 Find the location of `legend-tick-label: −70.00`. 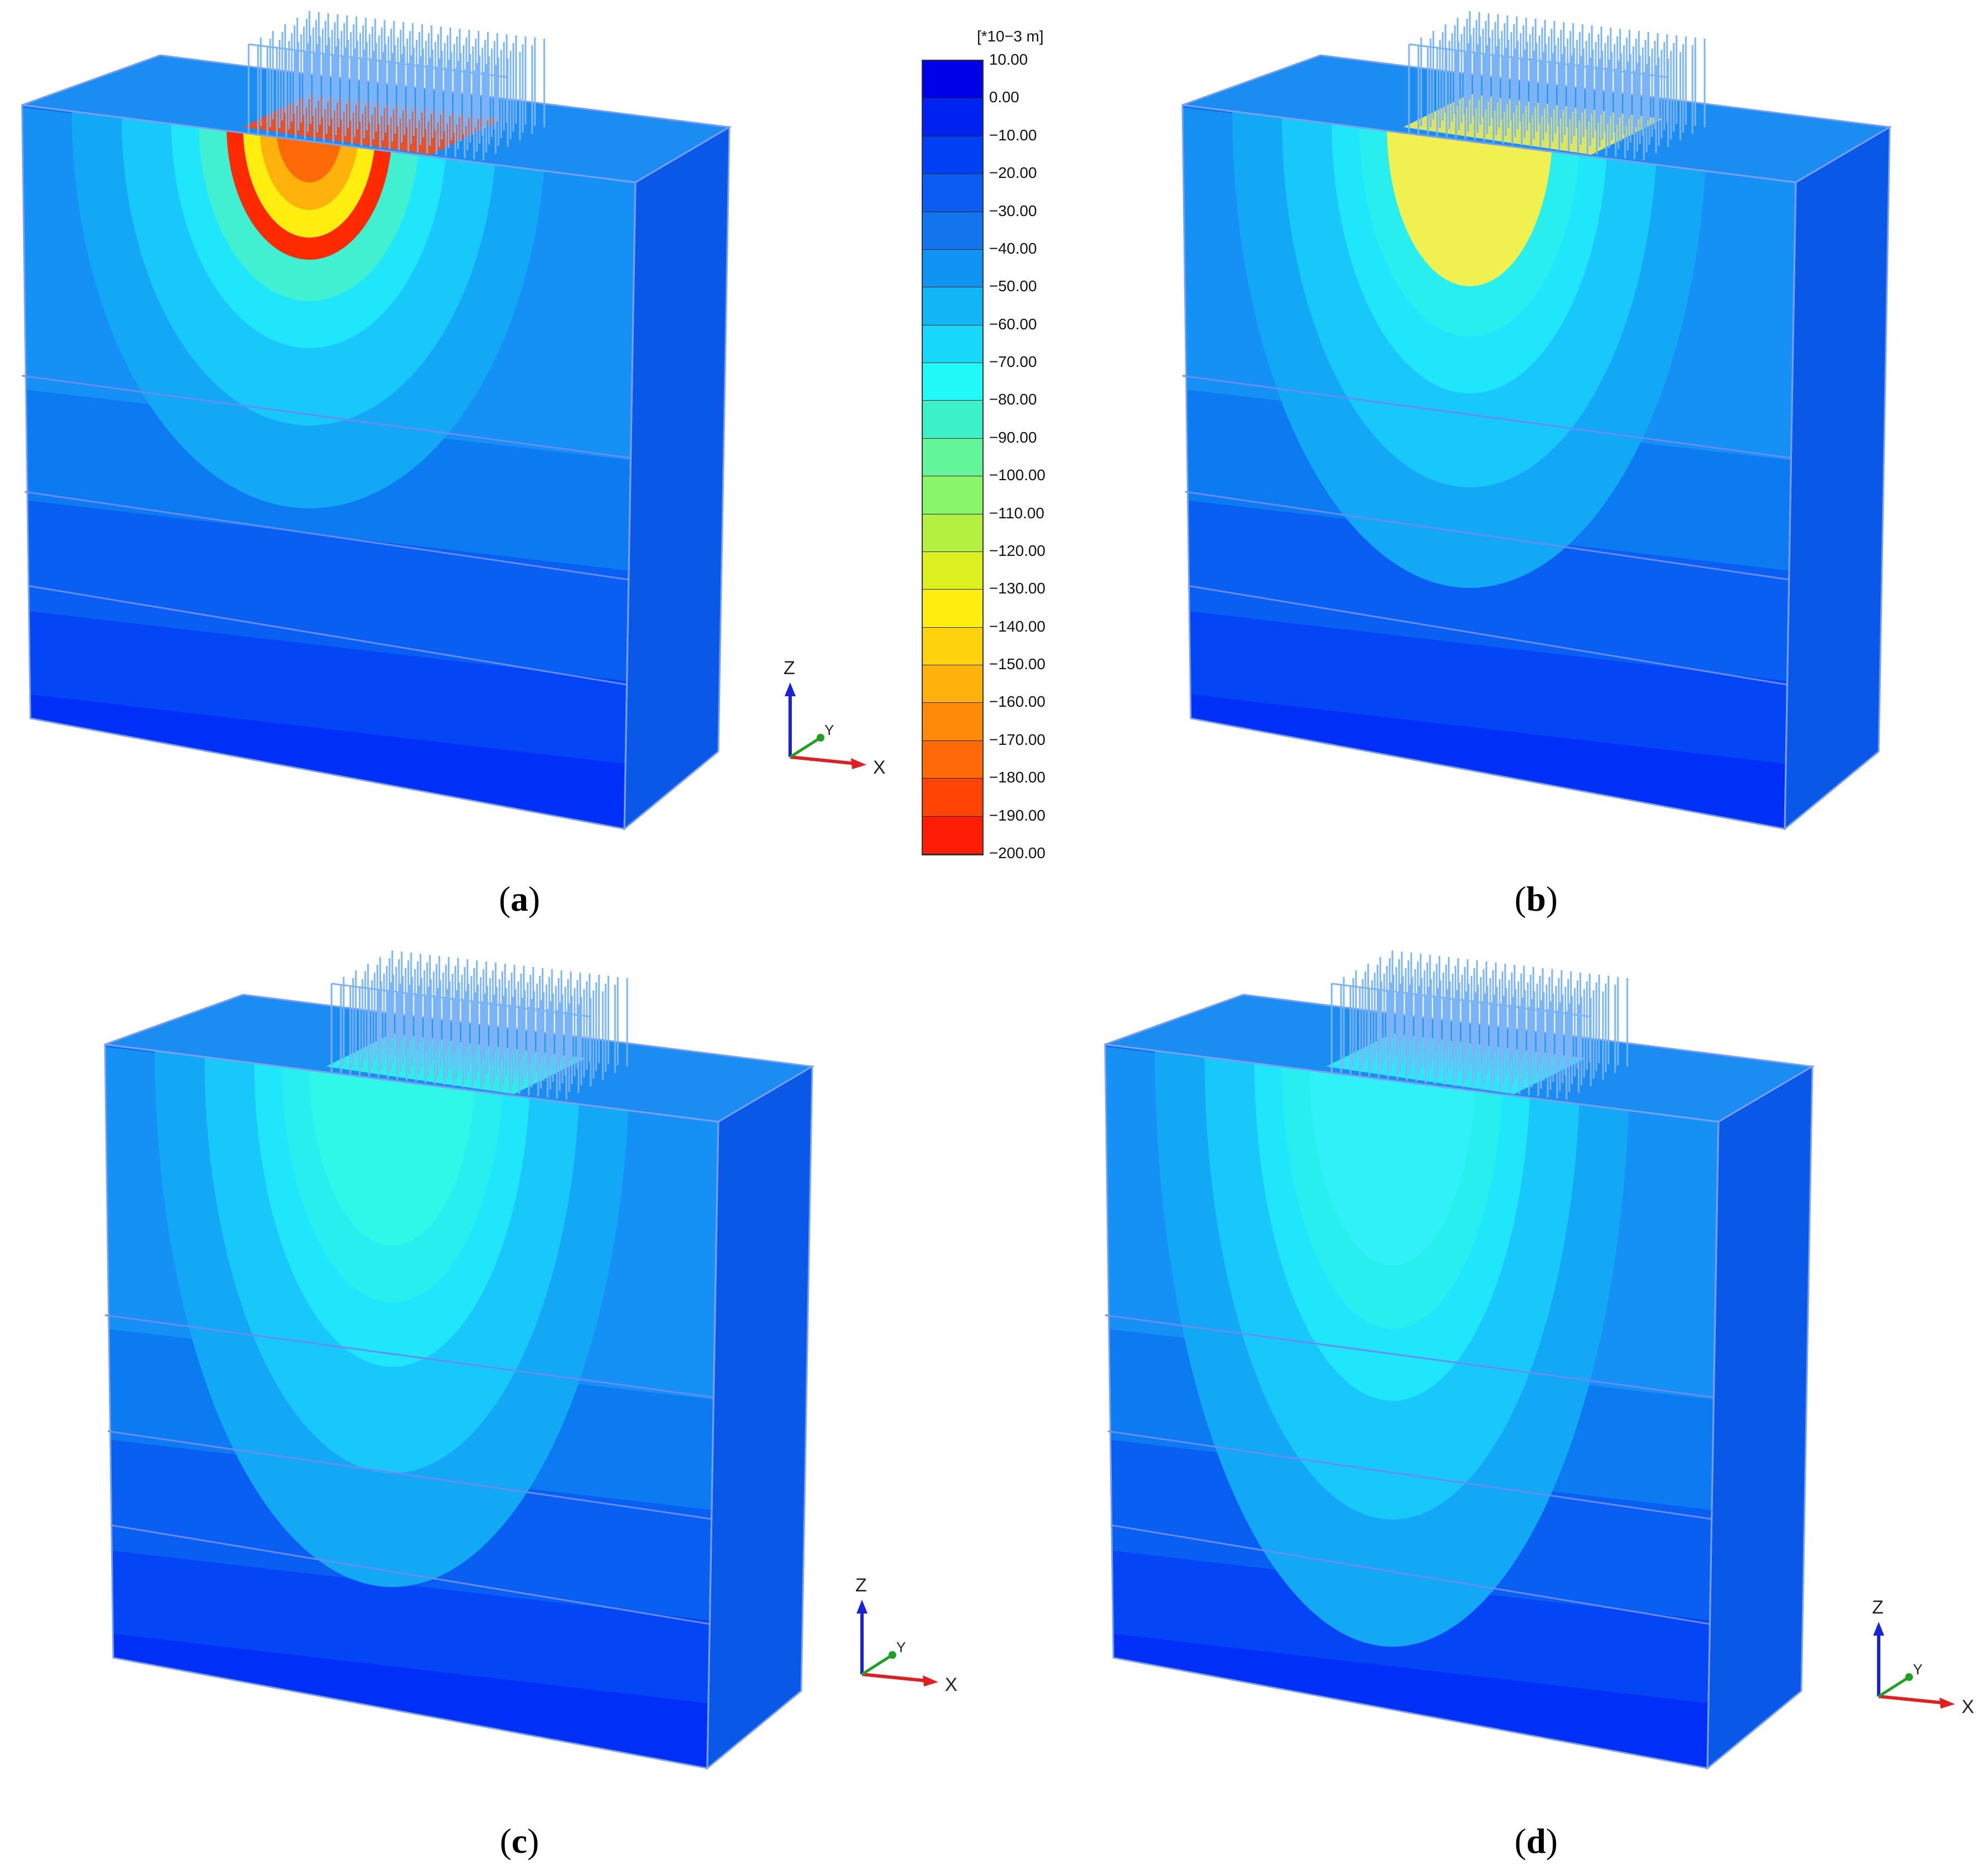

legend-tick-label: −70.00 is located at coordinates (1013, 362).